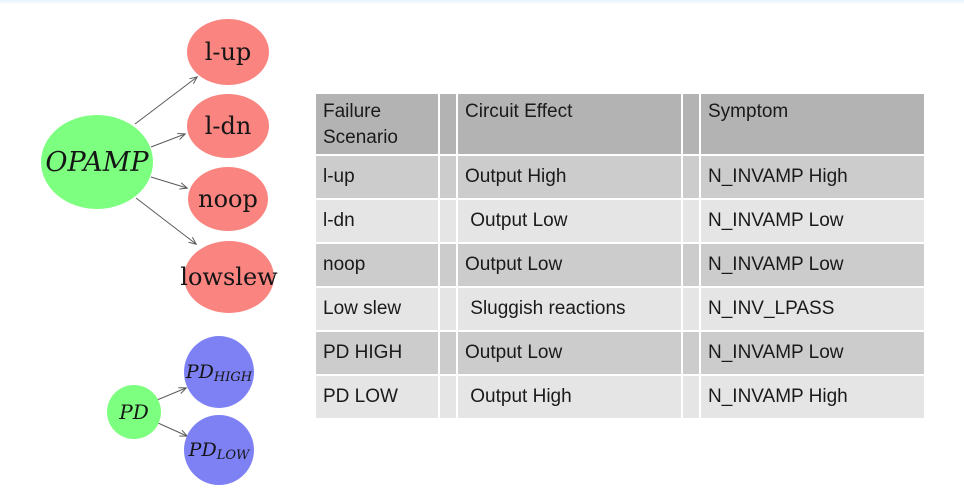 The height and width of the screenshot is (492, 964). I want to click on node-pd-high-label: PDHIGH, so click(219, 373).